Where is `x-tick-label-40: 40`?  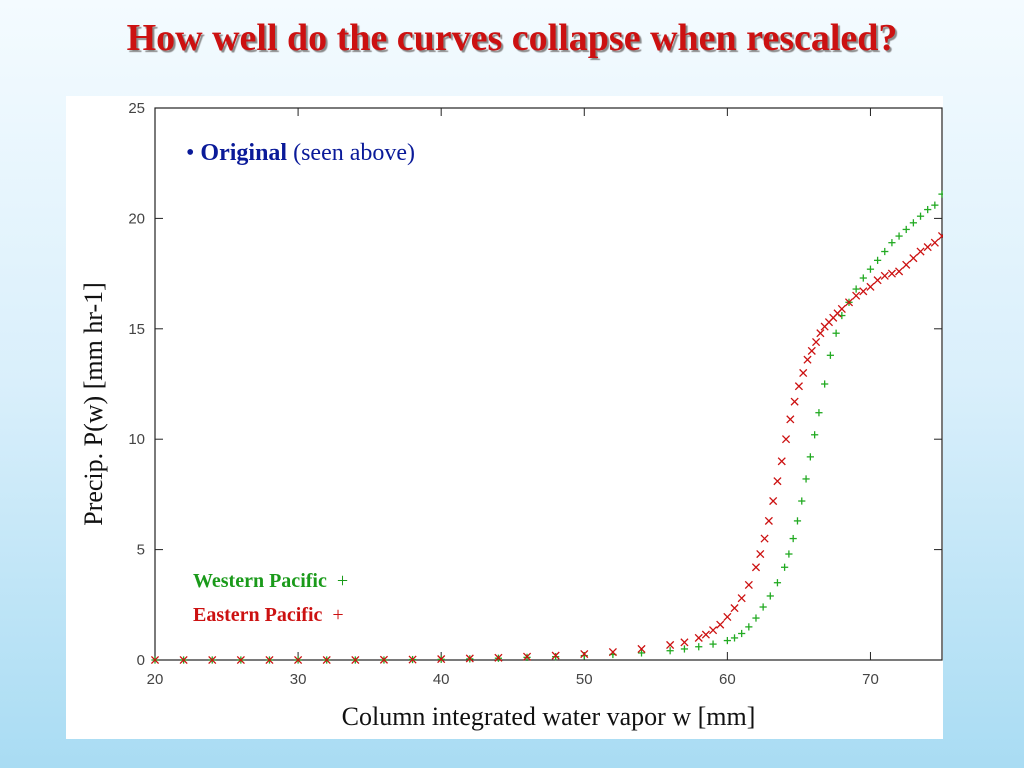 x-tick-label-40: 40 is located at coordinates (441, 679).